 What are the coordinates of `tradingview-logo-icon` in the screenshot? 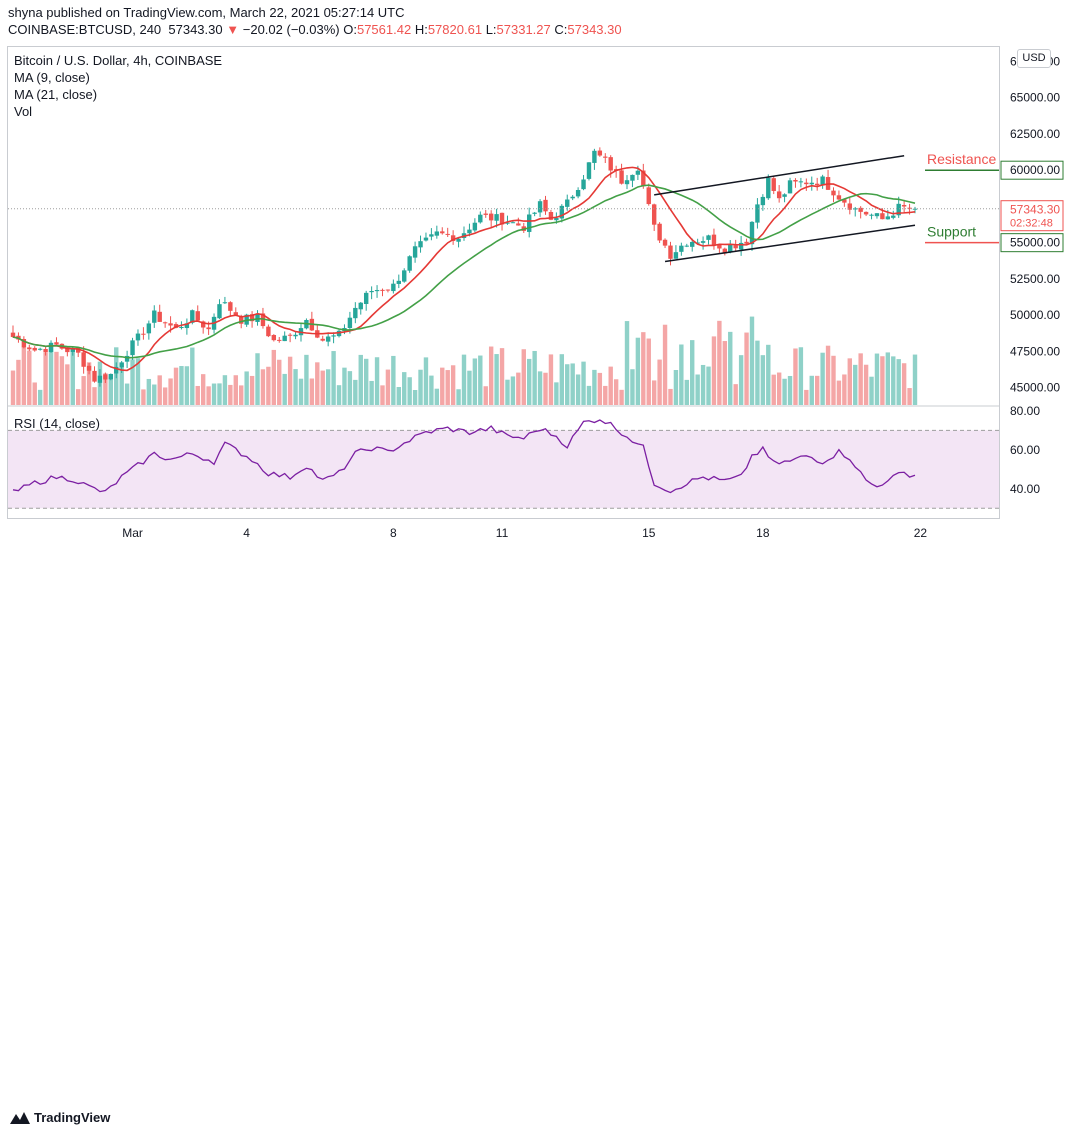 It's located at (20, 1118).